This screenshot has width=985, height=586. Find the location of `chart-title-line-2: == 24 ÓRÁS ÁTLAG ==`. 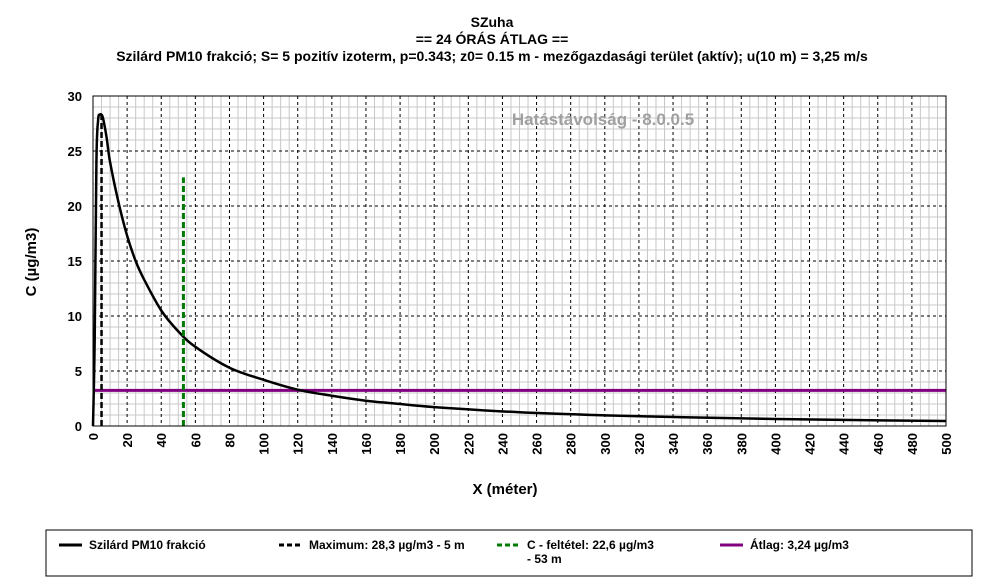

chart-title-line-2: == 24 ÓRÁS ÁTLAG == is located at coordinates (492, 38).